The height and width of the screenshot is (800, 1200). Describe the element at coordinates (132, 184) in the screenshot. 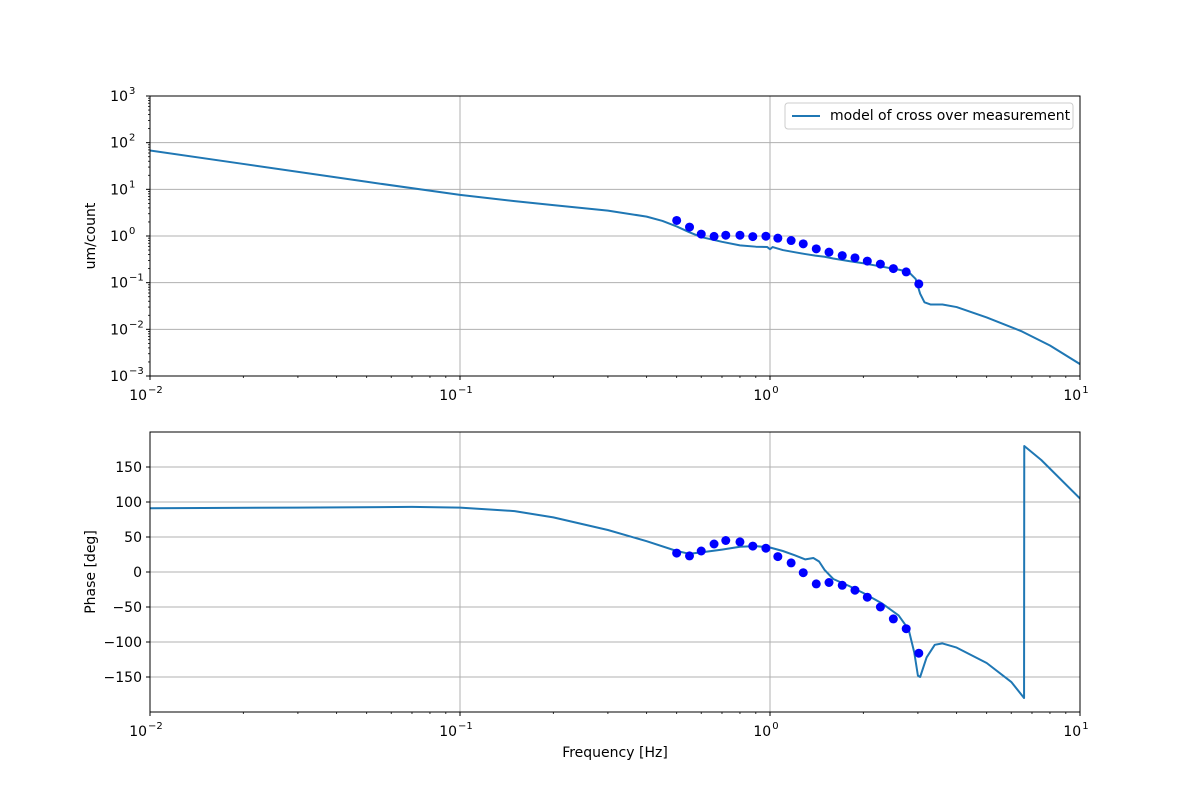

I see `y-tick-label-exponent: 1` at that location.